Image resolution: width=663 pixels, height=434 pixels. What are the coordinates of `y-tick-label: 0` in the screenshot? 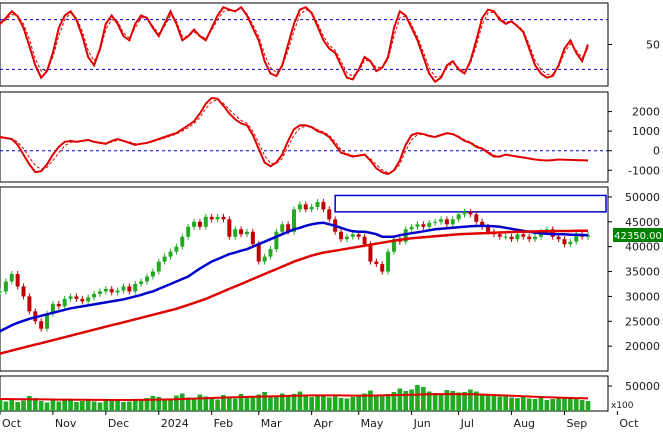 It's located at (656, 151).